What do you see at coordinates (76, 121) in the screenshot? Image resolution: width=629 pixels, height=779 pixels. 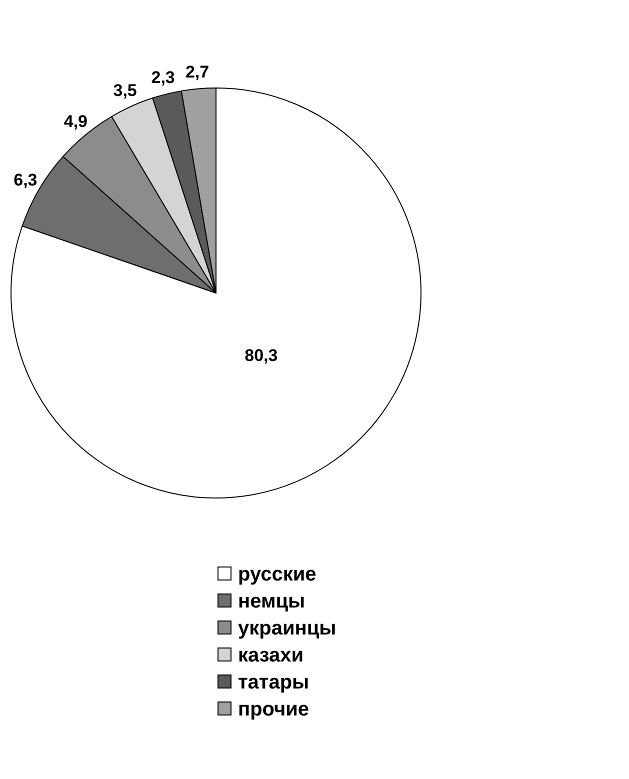 I see `data-label: 4,9` at bounding box center [76, 121].